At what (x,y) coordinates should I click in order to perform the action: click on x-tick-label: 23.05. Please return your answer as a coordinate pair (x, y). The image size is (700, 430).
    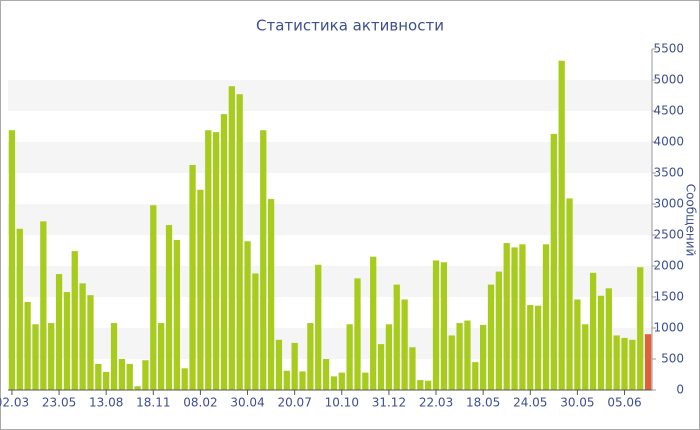
    Looking at the image, I should click on (59, 403).